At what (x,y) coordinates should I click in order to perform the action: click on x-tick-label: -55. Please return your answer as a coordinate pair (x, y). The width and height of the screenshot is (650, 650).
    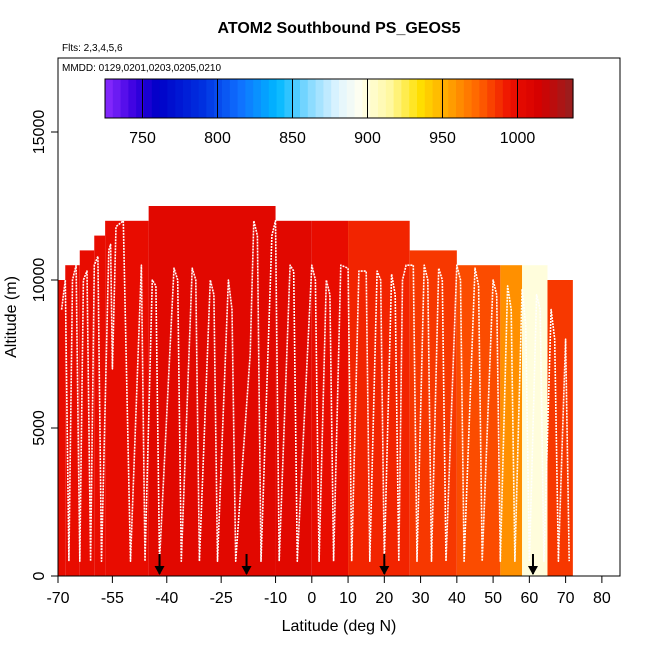
    Looking at the image, I should click on (112, 598).